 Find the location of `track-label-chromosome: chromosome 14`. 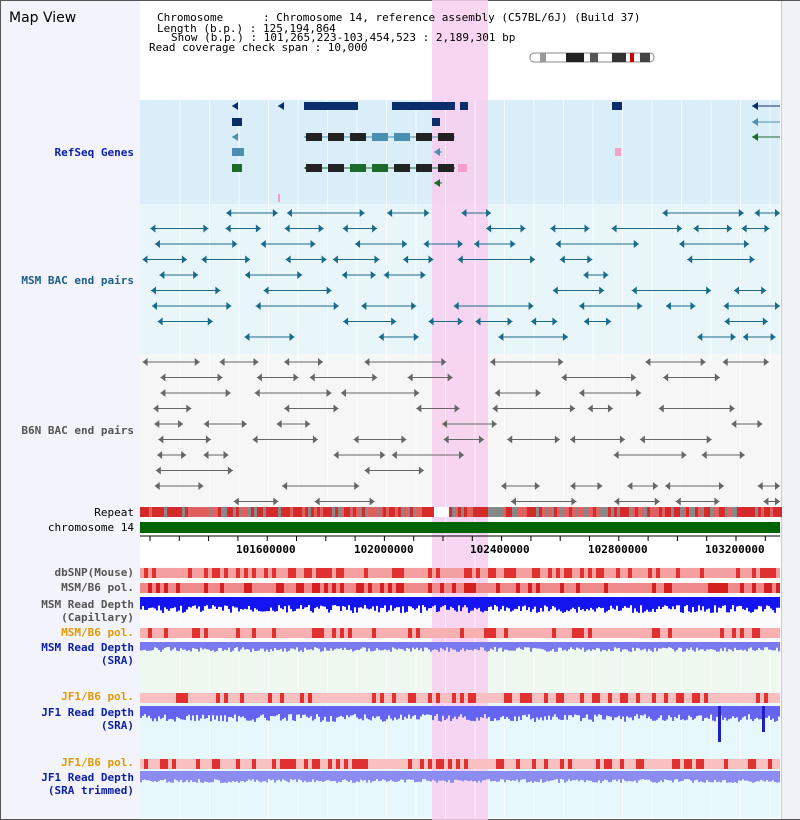

track-label-chromosome: chromosome 14 is located at coordinates (90, 527).